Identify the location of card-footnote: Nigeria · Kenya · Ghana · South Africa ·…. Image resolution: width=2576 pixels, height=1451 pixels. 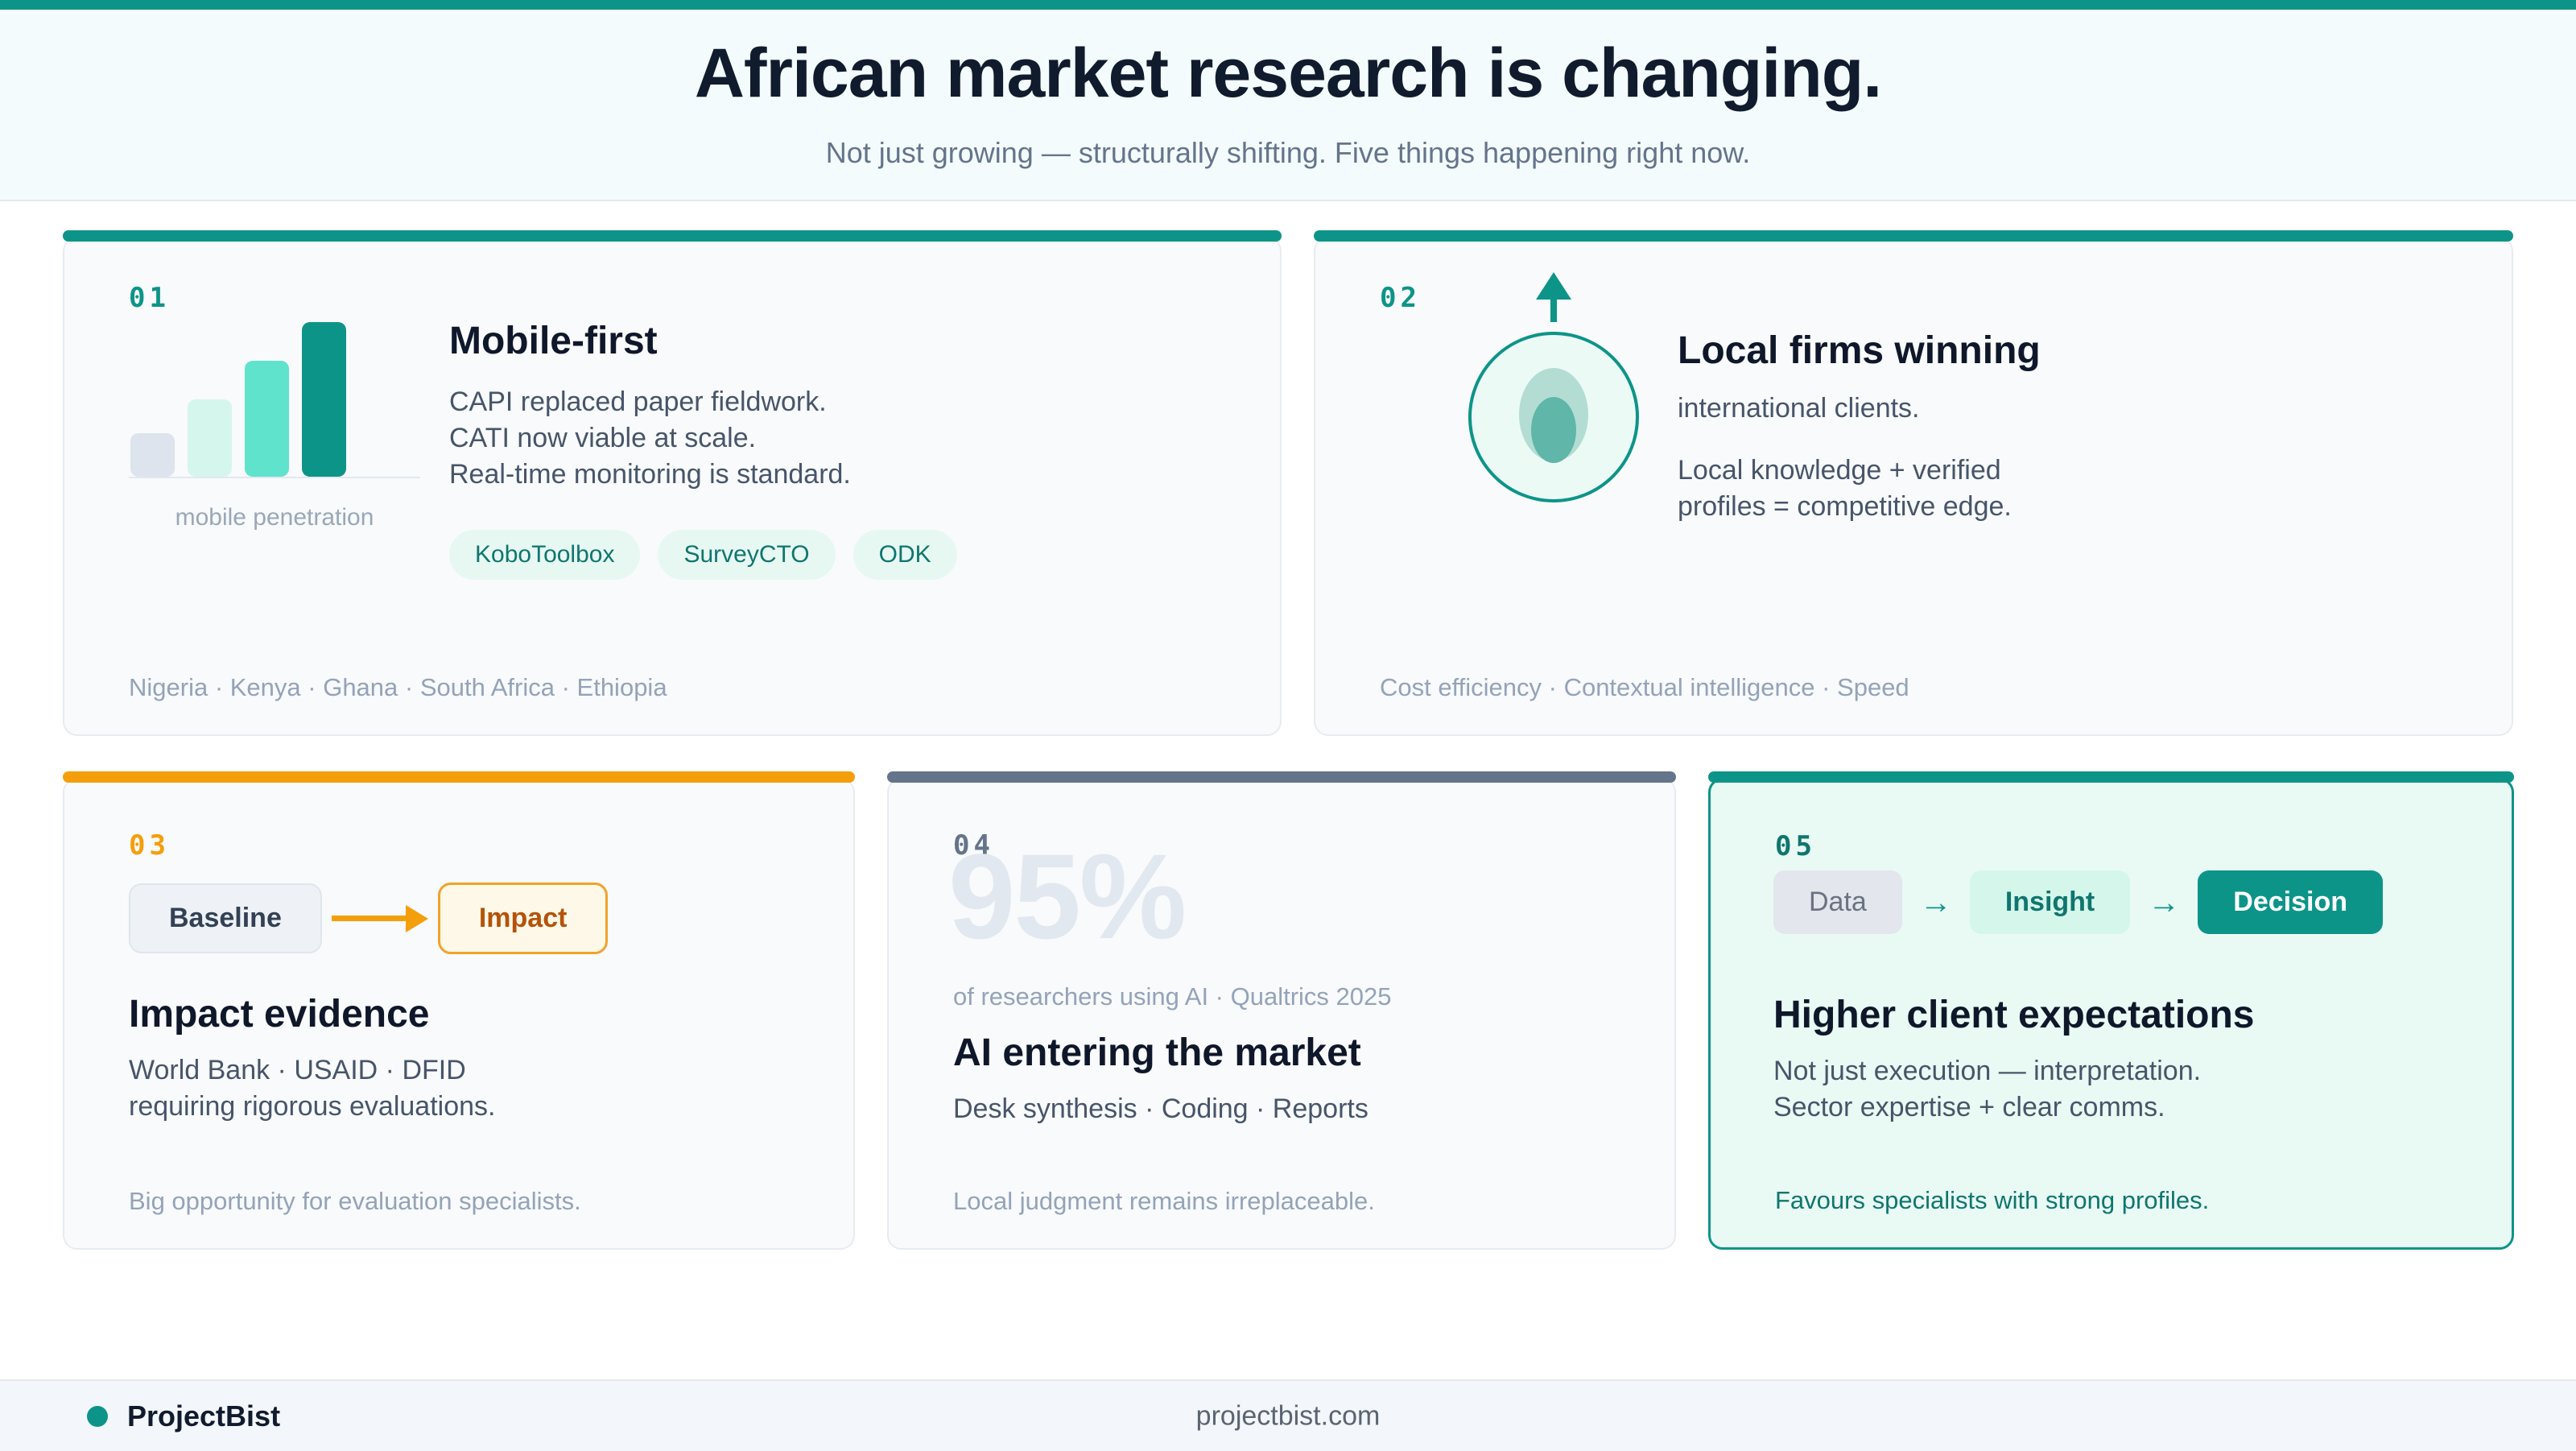
(398, 687).